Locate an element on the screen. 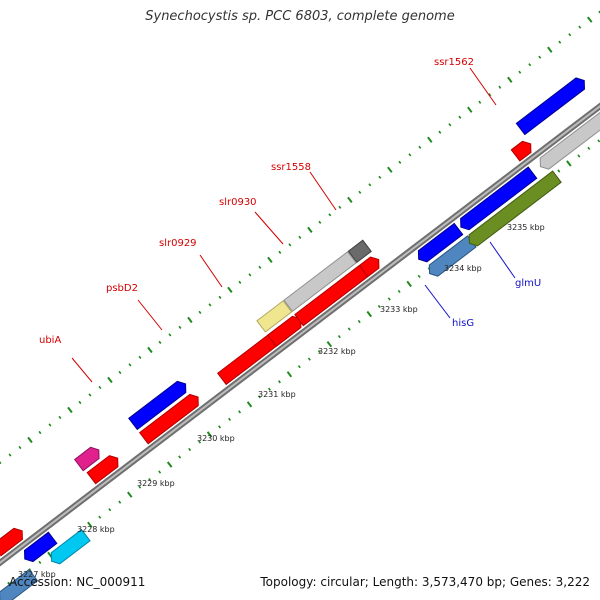 Image resolution: width=600 pixels, height=600 pixels. gene-cyan-rev is located at coordinates (69, 547).